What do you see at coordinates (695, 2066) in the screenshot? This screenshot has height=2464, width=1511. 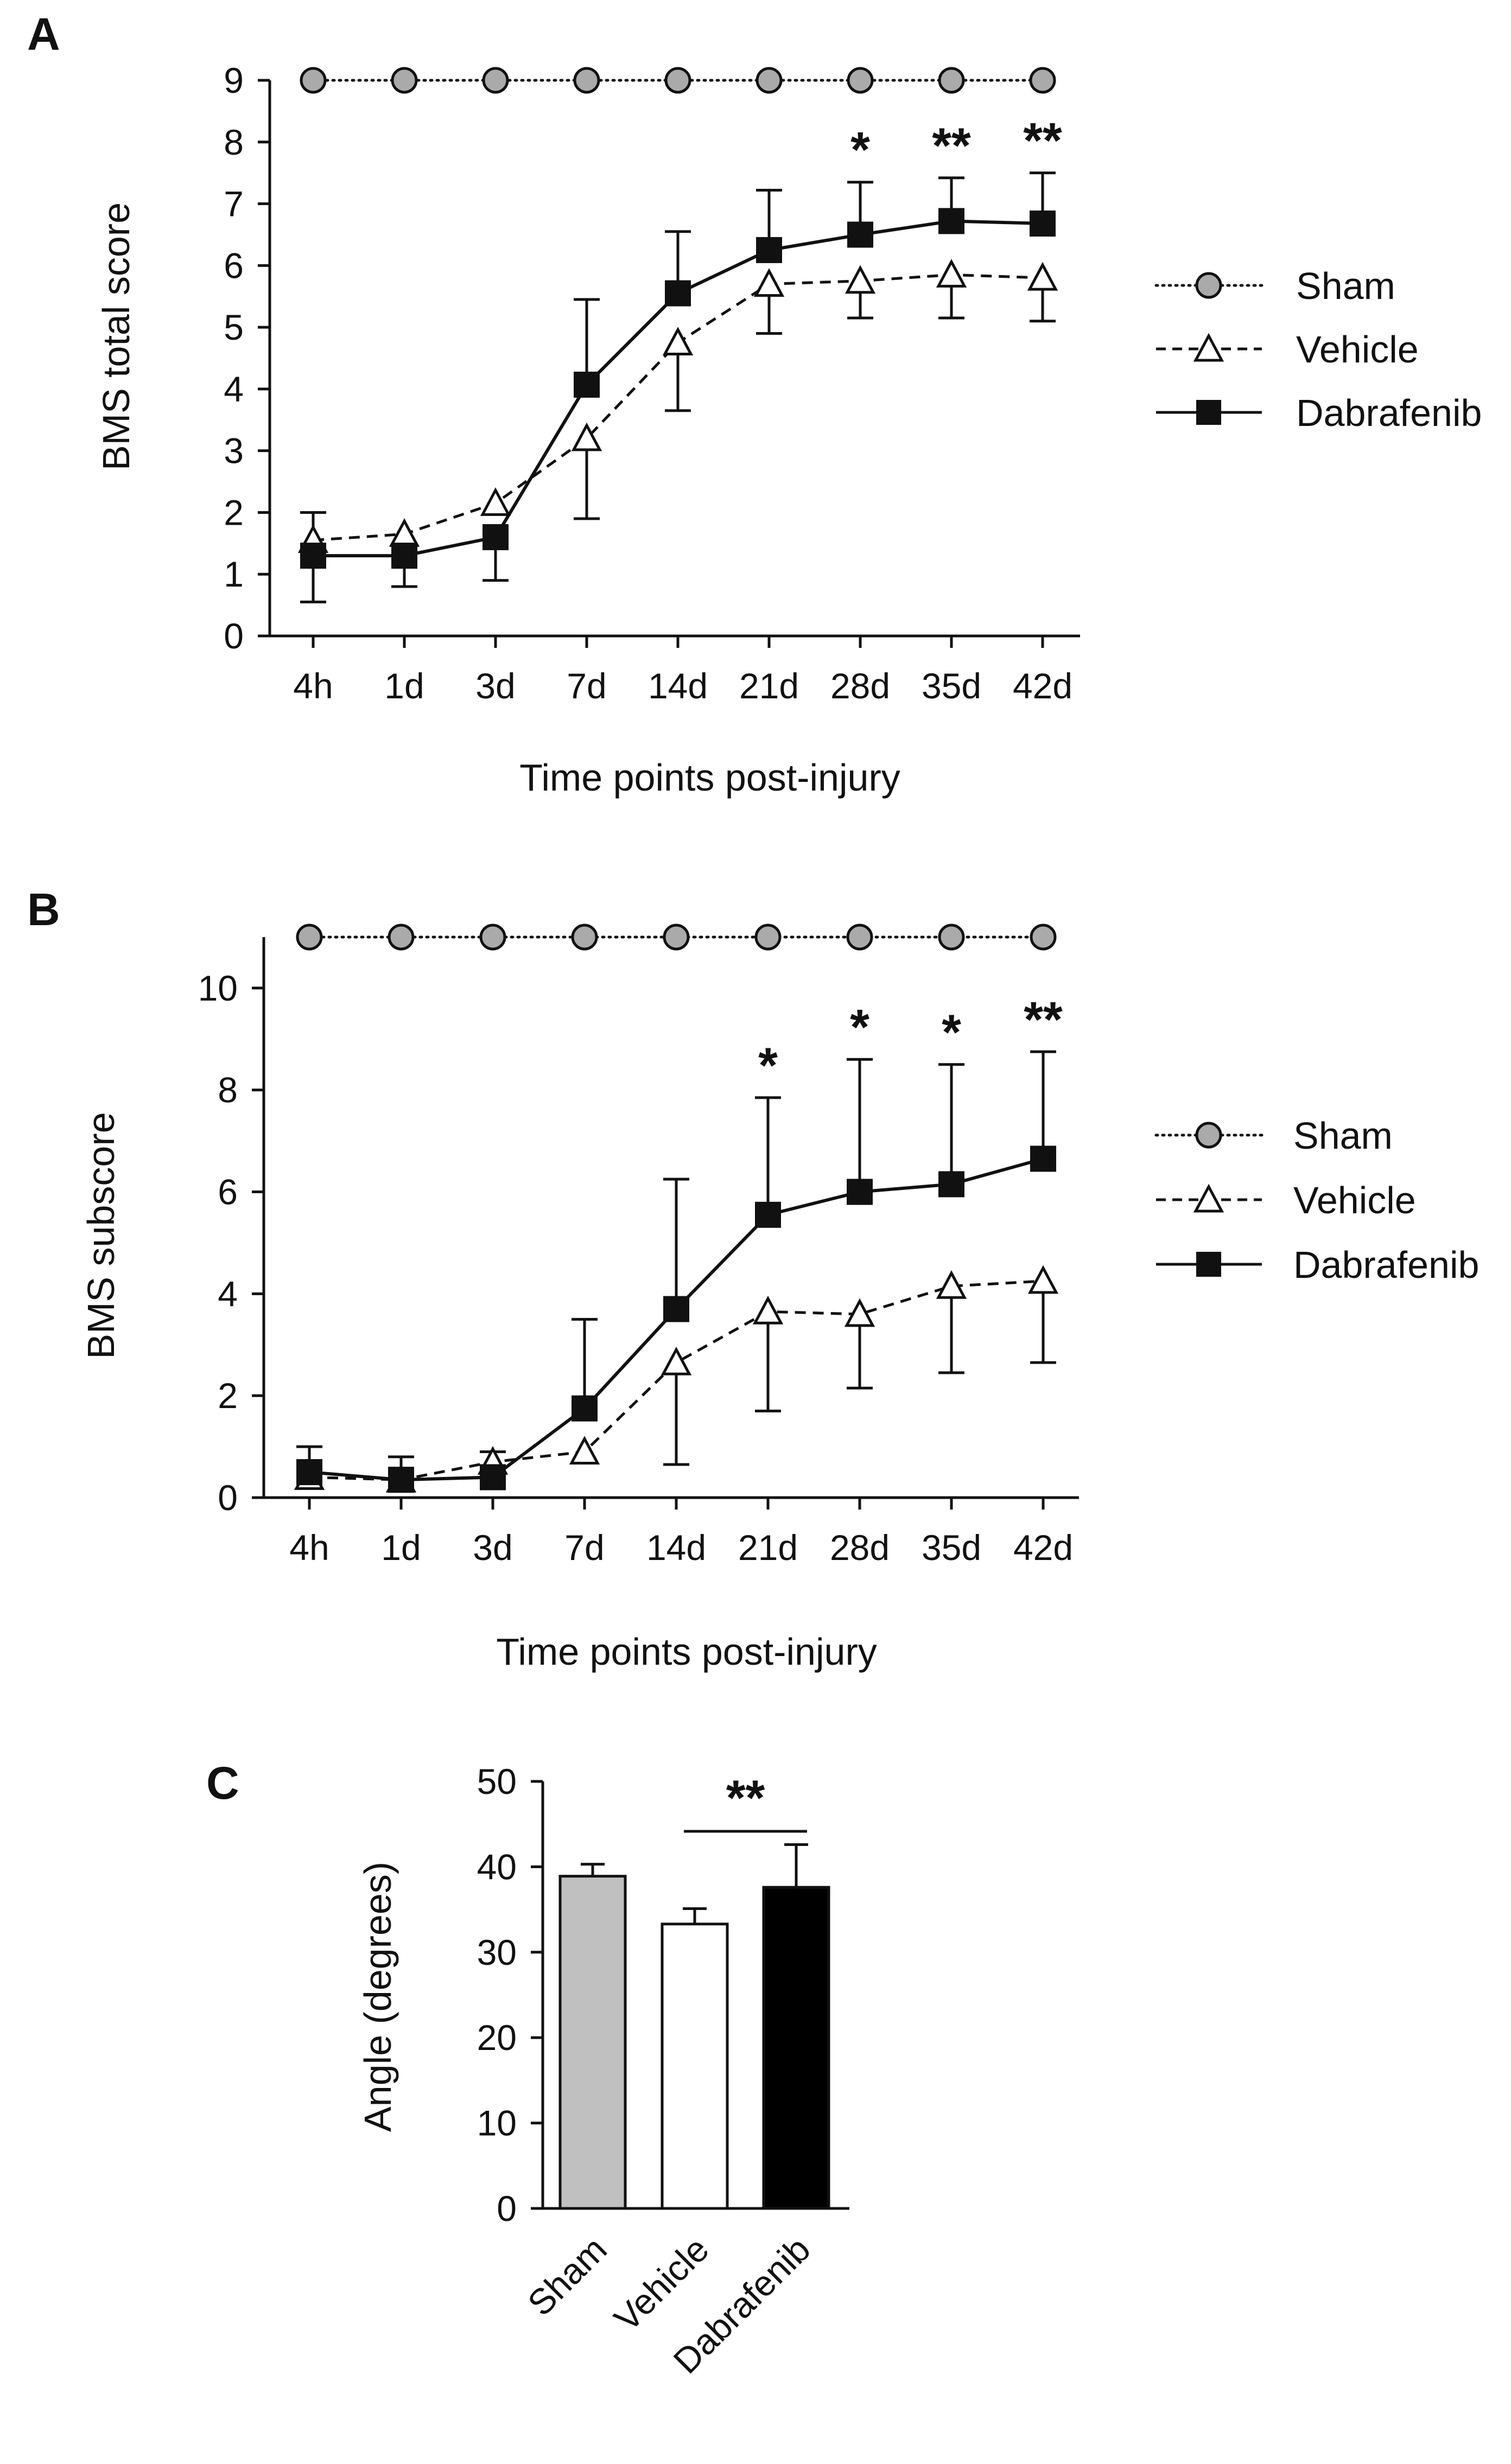 I see `bar-vehicle` at bounding box center [695, 2066].